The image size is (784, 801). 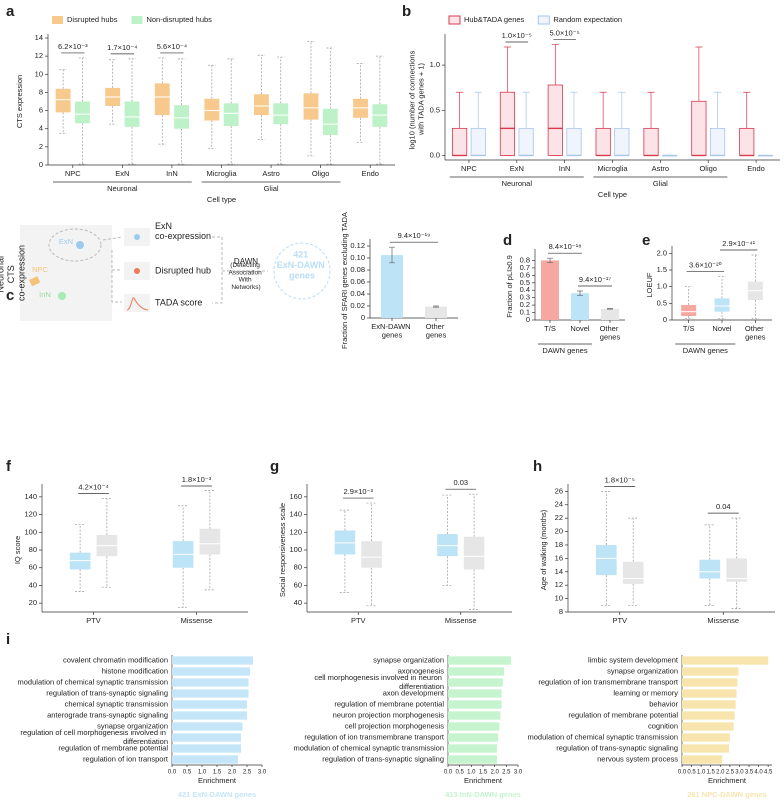 What do you see at coordinates (132, 725) in the screenshot?
I see `category-label: synapse organization` at bounding box center [132, 725].